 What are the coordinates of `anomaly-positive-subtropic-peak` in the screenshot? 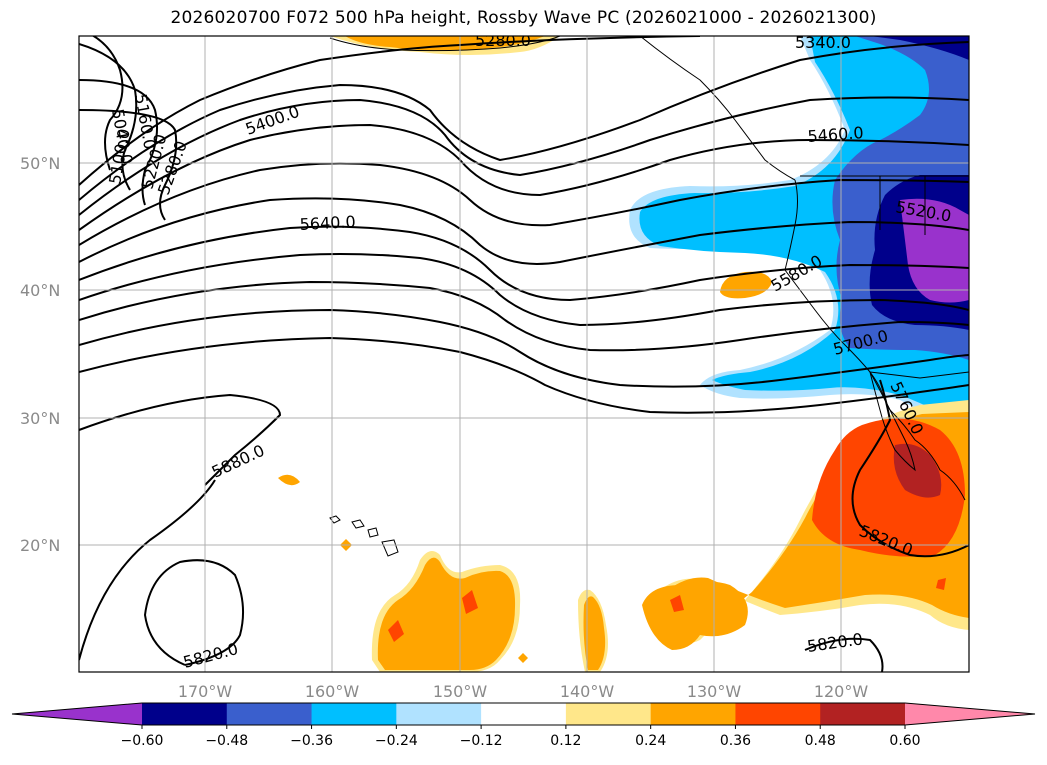 It's located at (917, 470).